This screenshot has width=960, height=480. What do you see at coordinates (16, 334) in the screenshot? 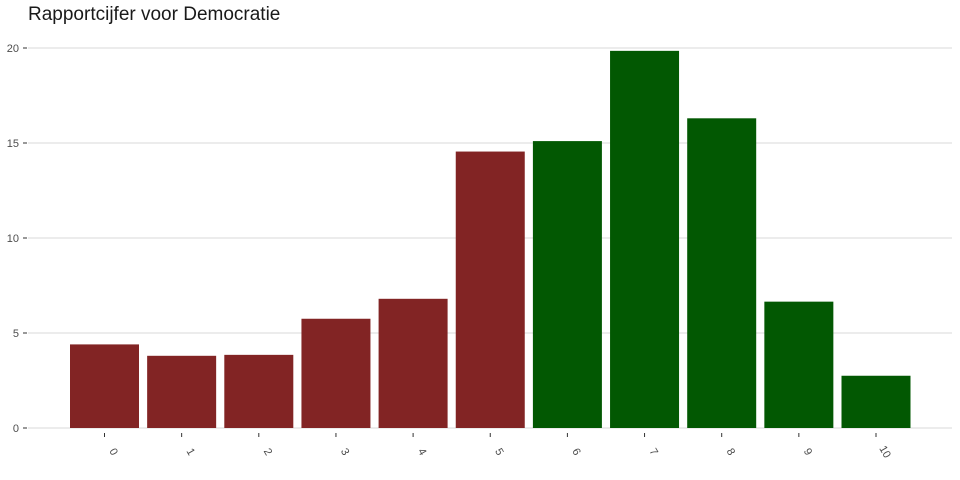
I see `y-tick-label: 5` at bounding box center [16, 334].